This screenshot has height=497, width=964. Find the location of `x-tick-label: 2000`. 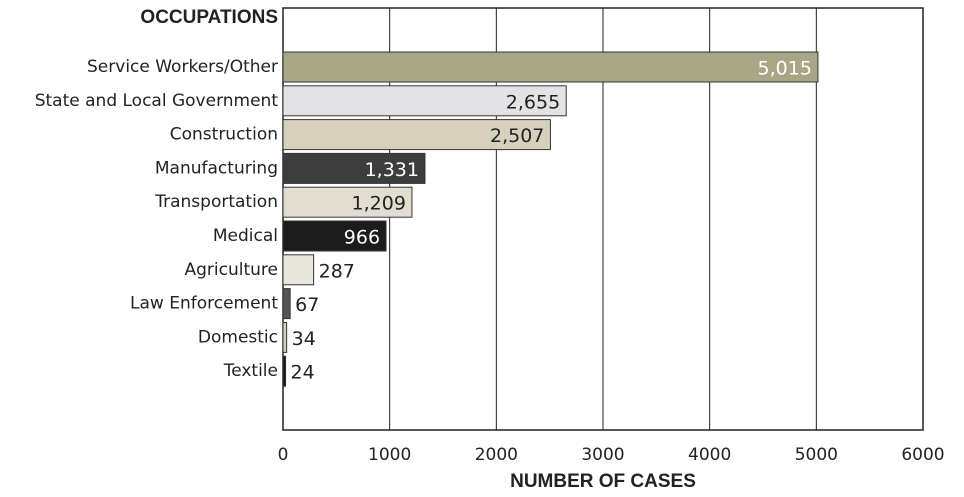

x-tick-label: 2000 is located at coordinates (496, 455).